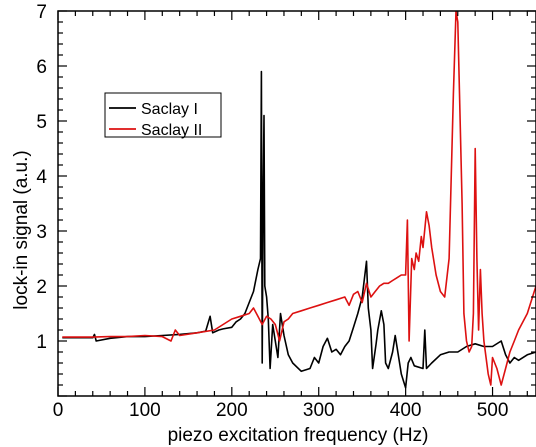 Image resolution: width=536 pixels, height=447 pixels. Describe the element at coordinates (41, 67) in the screenshot. I see `y-tick-label: 6` at that location.